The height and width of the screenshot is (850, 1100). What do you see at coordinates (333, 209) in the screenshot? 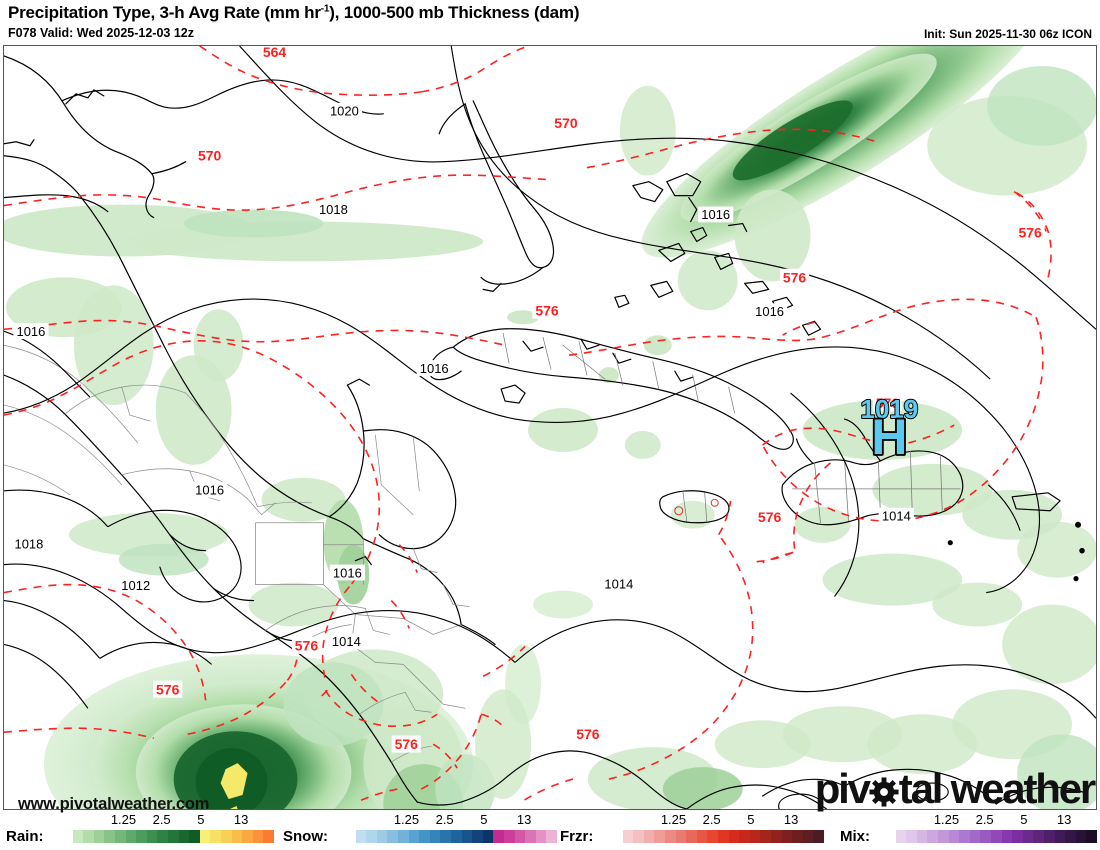
I see `contour-label: 1018` at bounding box center [333, 209].